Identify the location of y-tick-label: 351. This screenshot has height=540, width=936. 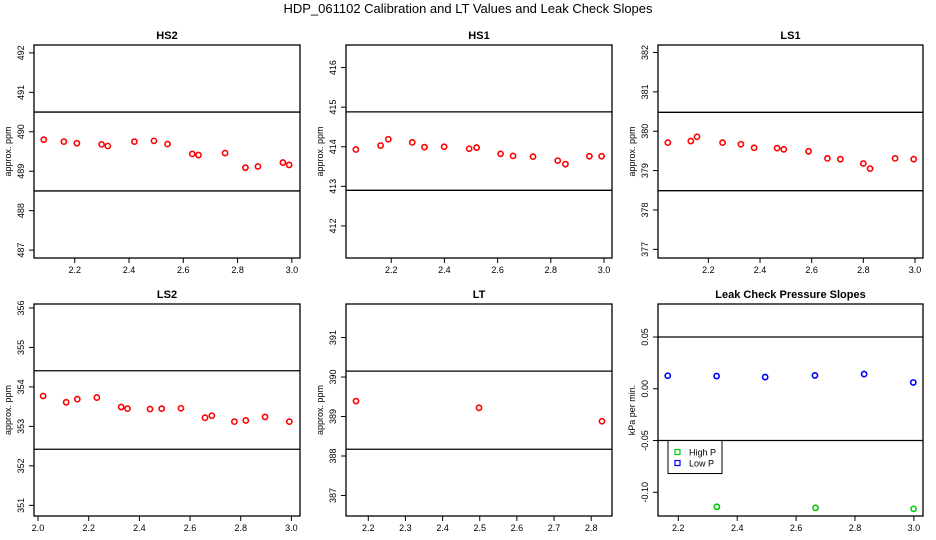
(21, 505).